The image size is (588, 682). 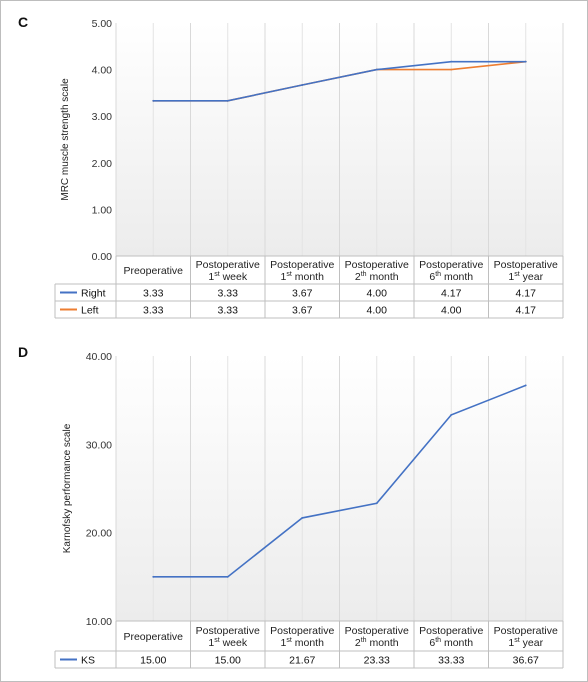 What do you see at coordinates (102, 71) in the screenshot?
I see `y-tick-label: 4.00` at bounding box center [102, 71].